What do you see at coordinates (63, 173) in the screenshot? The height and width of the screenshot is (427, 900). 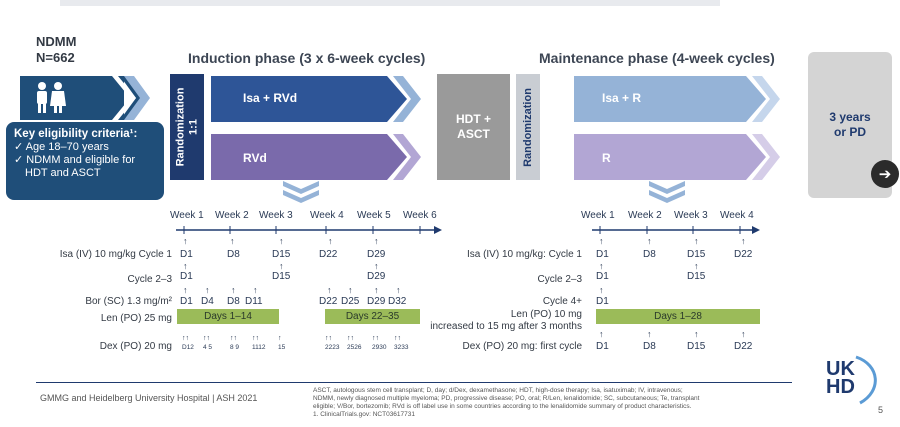 I see `eligibility-item-hdt: HDT and ASCT` at bounding box center [63, 173].